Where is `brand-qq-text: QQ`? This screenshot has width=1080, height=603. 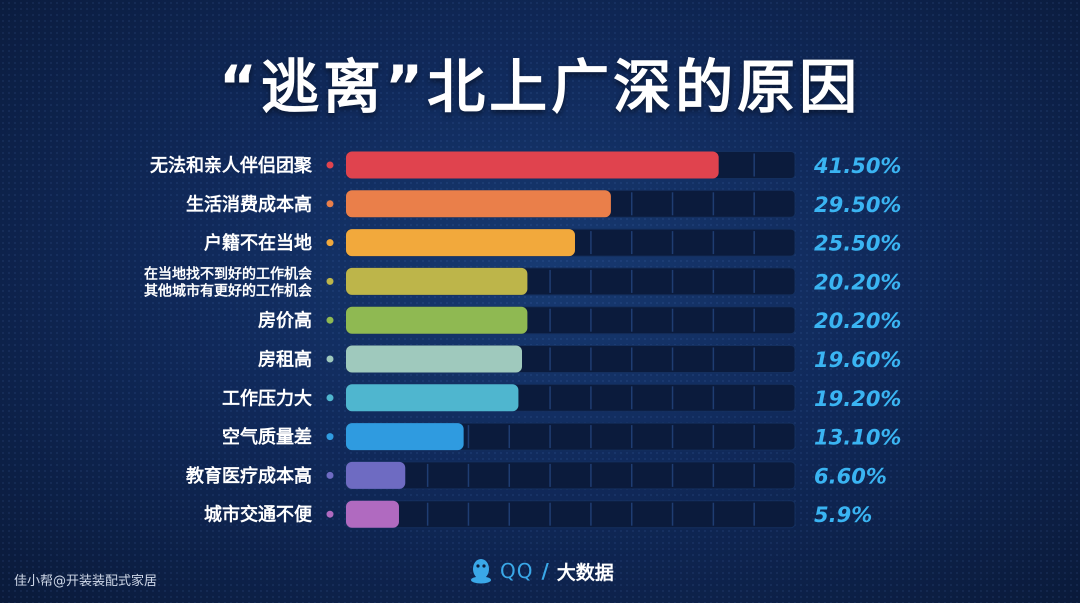 brand-qq-text: QQ is located at coordinates (517, 571).